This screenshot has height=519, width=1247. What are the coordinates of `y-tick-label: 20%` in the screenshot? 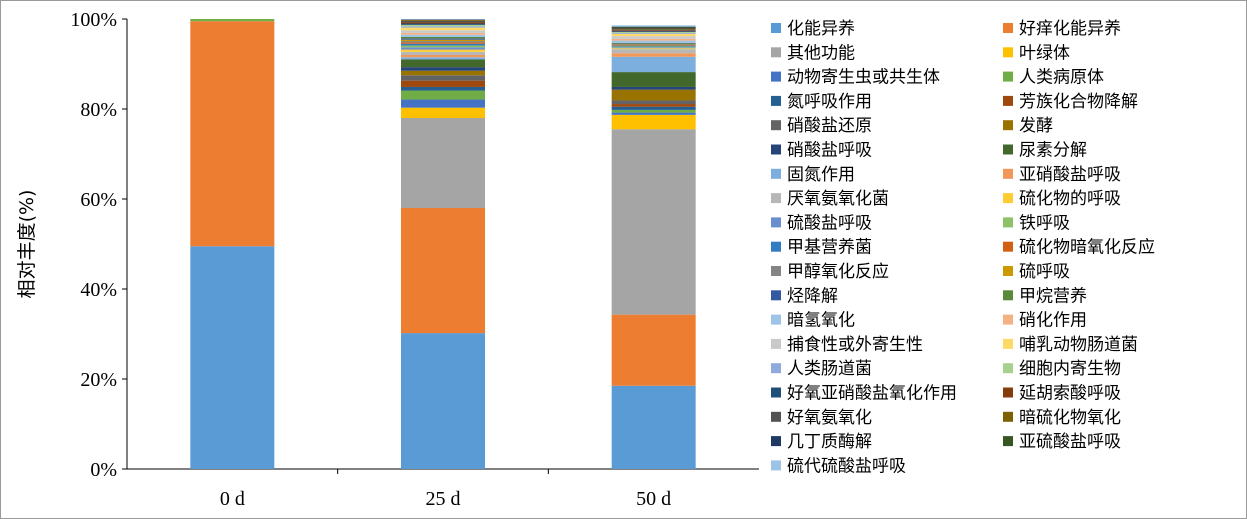 It's located at (98, 380).